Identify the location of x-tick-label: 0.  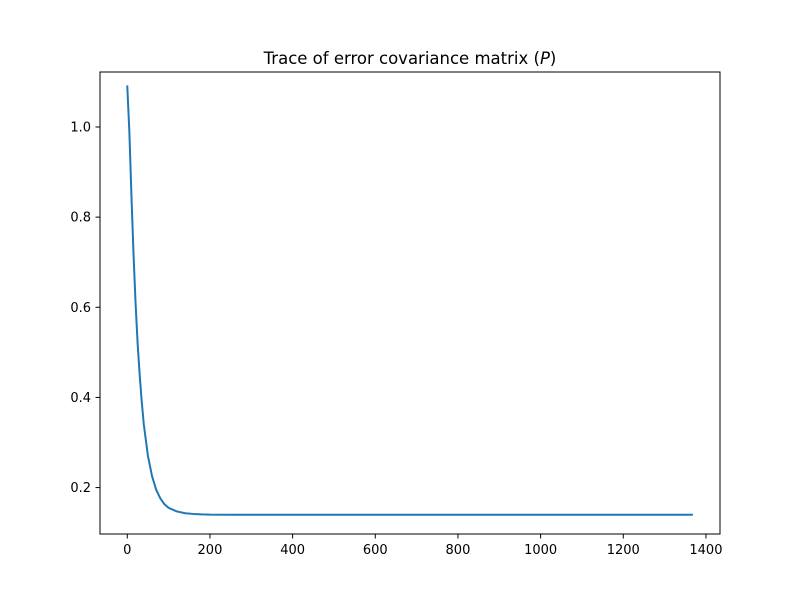
(127, 550).